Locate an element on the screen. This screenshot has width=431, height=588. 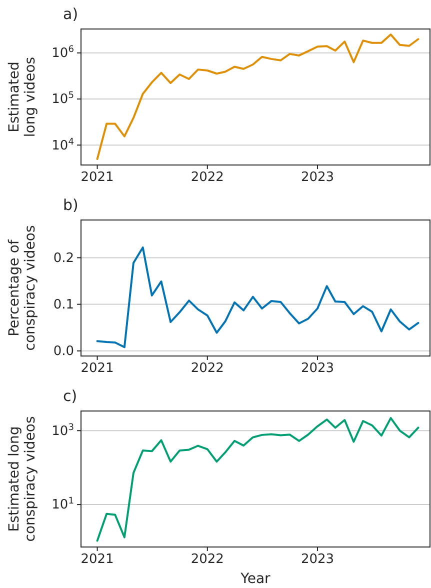
y-axis-title: Percentage of conspiracy videos is located at coordinates (22, 288).